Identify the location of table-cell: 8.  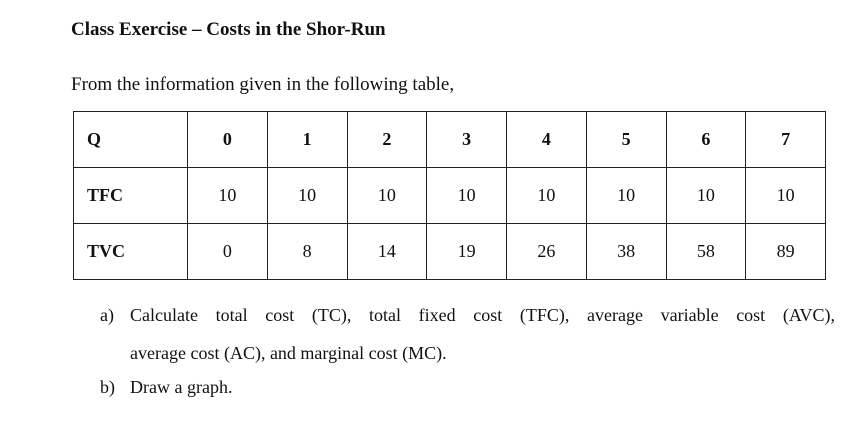
(307, 251).